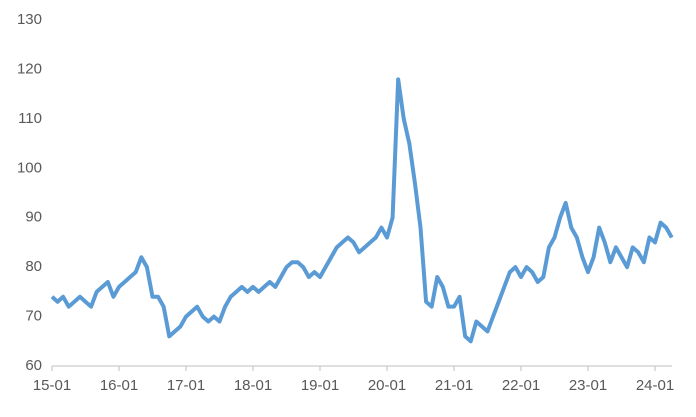 The image size is (696, 417). Describe the element at coordinates (253, 385) in the screenshot. I see `x-tick-label: 18-01` at that location.